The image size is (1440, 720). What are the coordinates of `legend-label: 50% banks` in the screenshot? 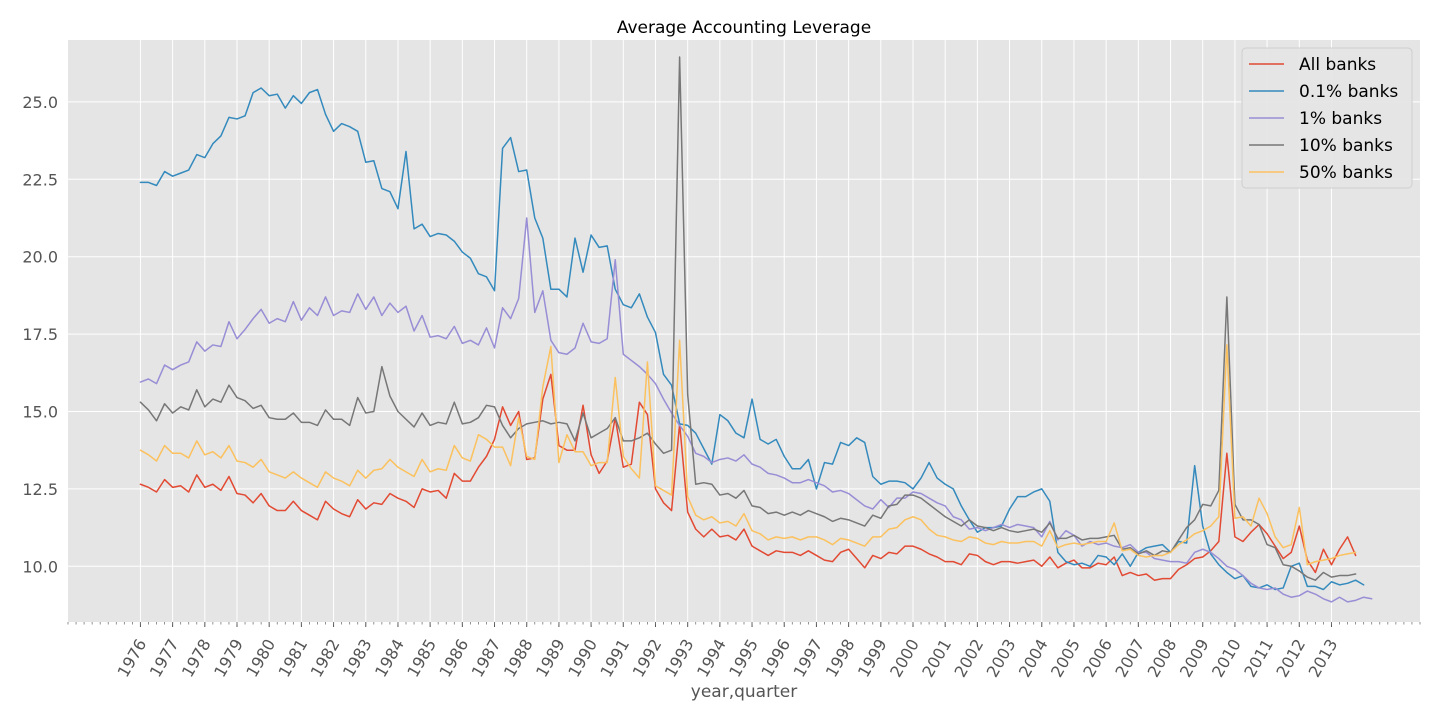 It's located at (1346, 173).